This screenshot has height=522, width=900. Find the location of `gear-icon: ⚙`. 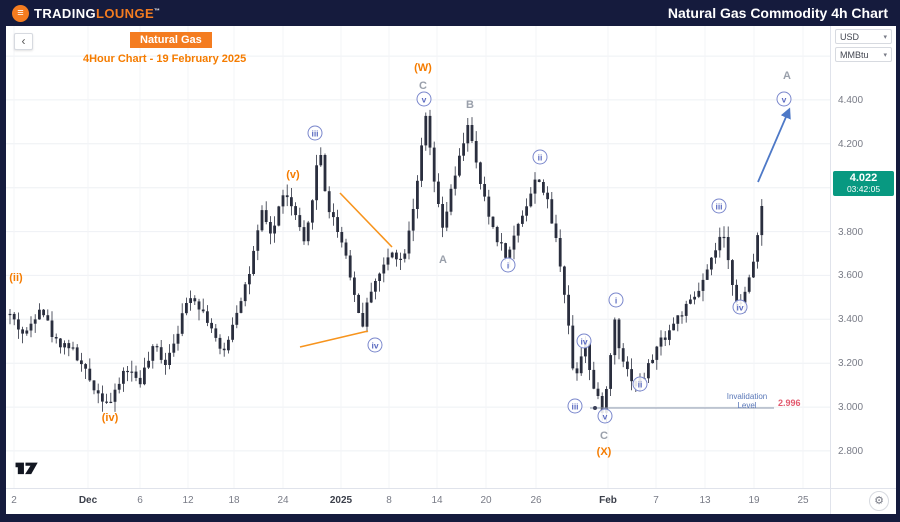

gear-icon: ⚙ is located at coordinates (879, 501).